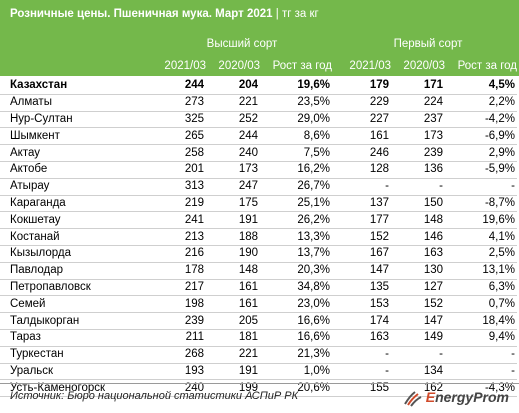 The width and height of the screenshot is (519, 413). Describe the element at coordinates (481, 321) in the screenshot. I see `growth-first: 18,4%` at that location.